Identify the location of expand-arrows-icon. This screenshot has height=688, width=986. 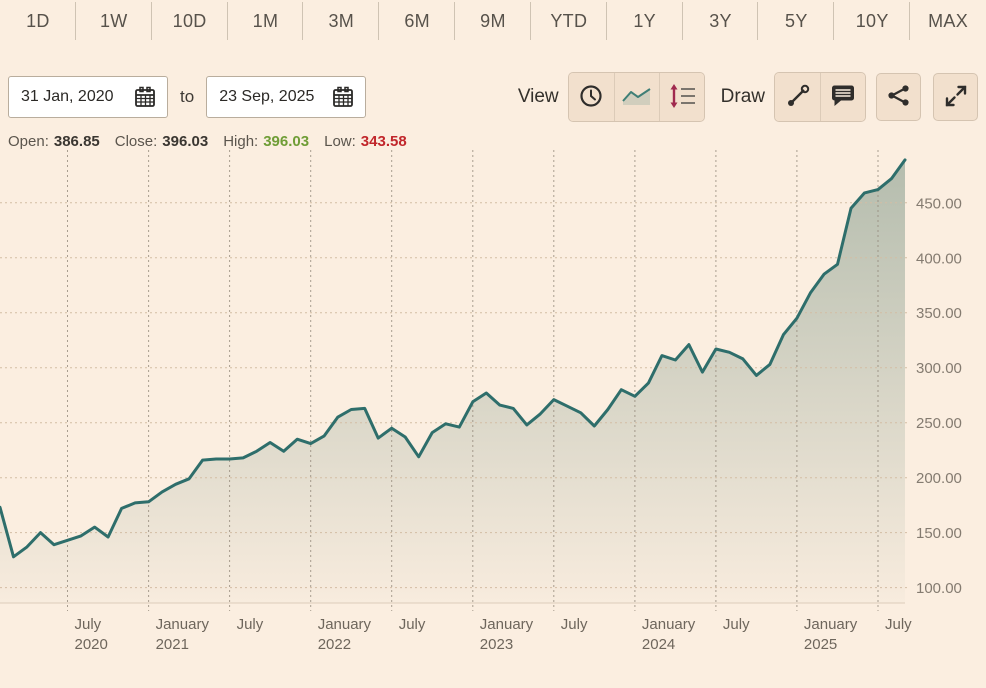
(956, 97).